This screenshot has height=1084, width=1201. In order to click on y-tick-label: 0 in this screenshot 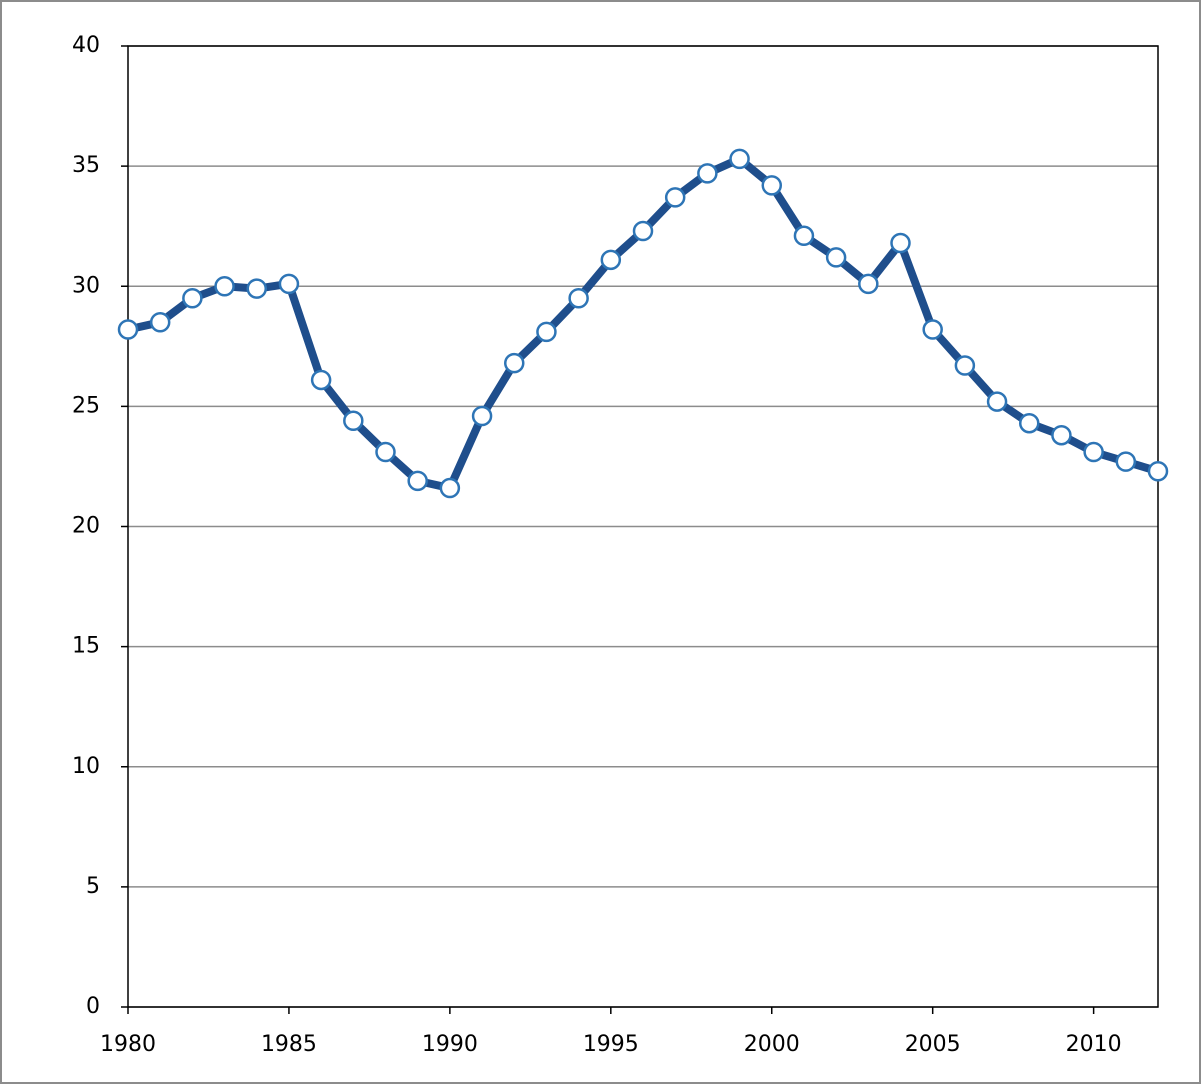, I will do `click(93, 1006)`.